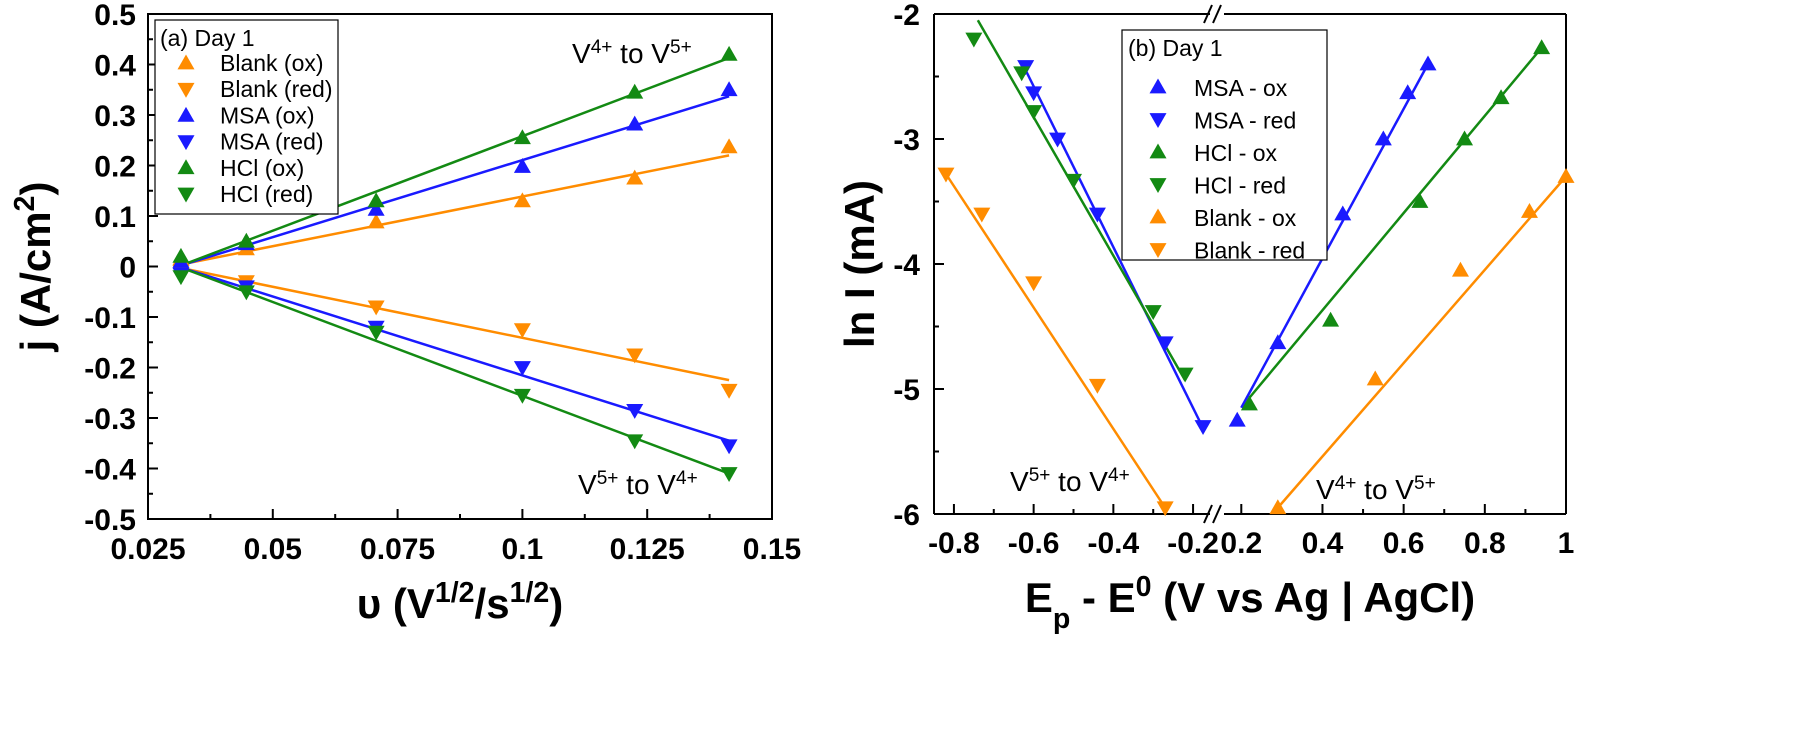  What do you see at coordinates (602, 47) in the screenshot?
I see `annotation-top-part: 4+` at bounding box center [602, 47].